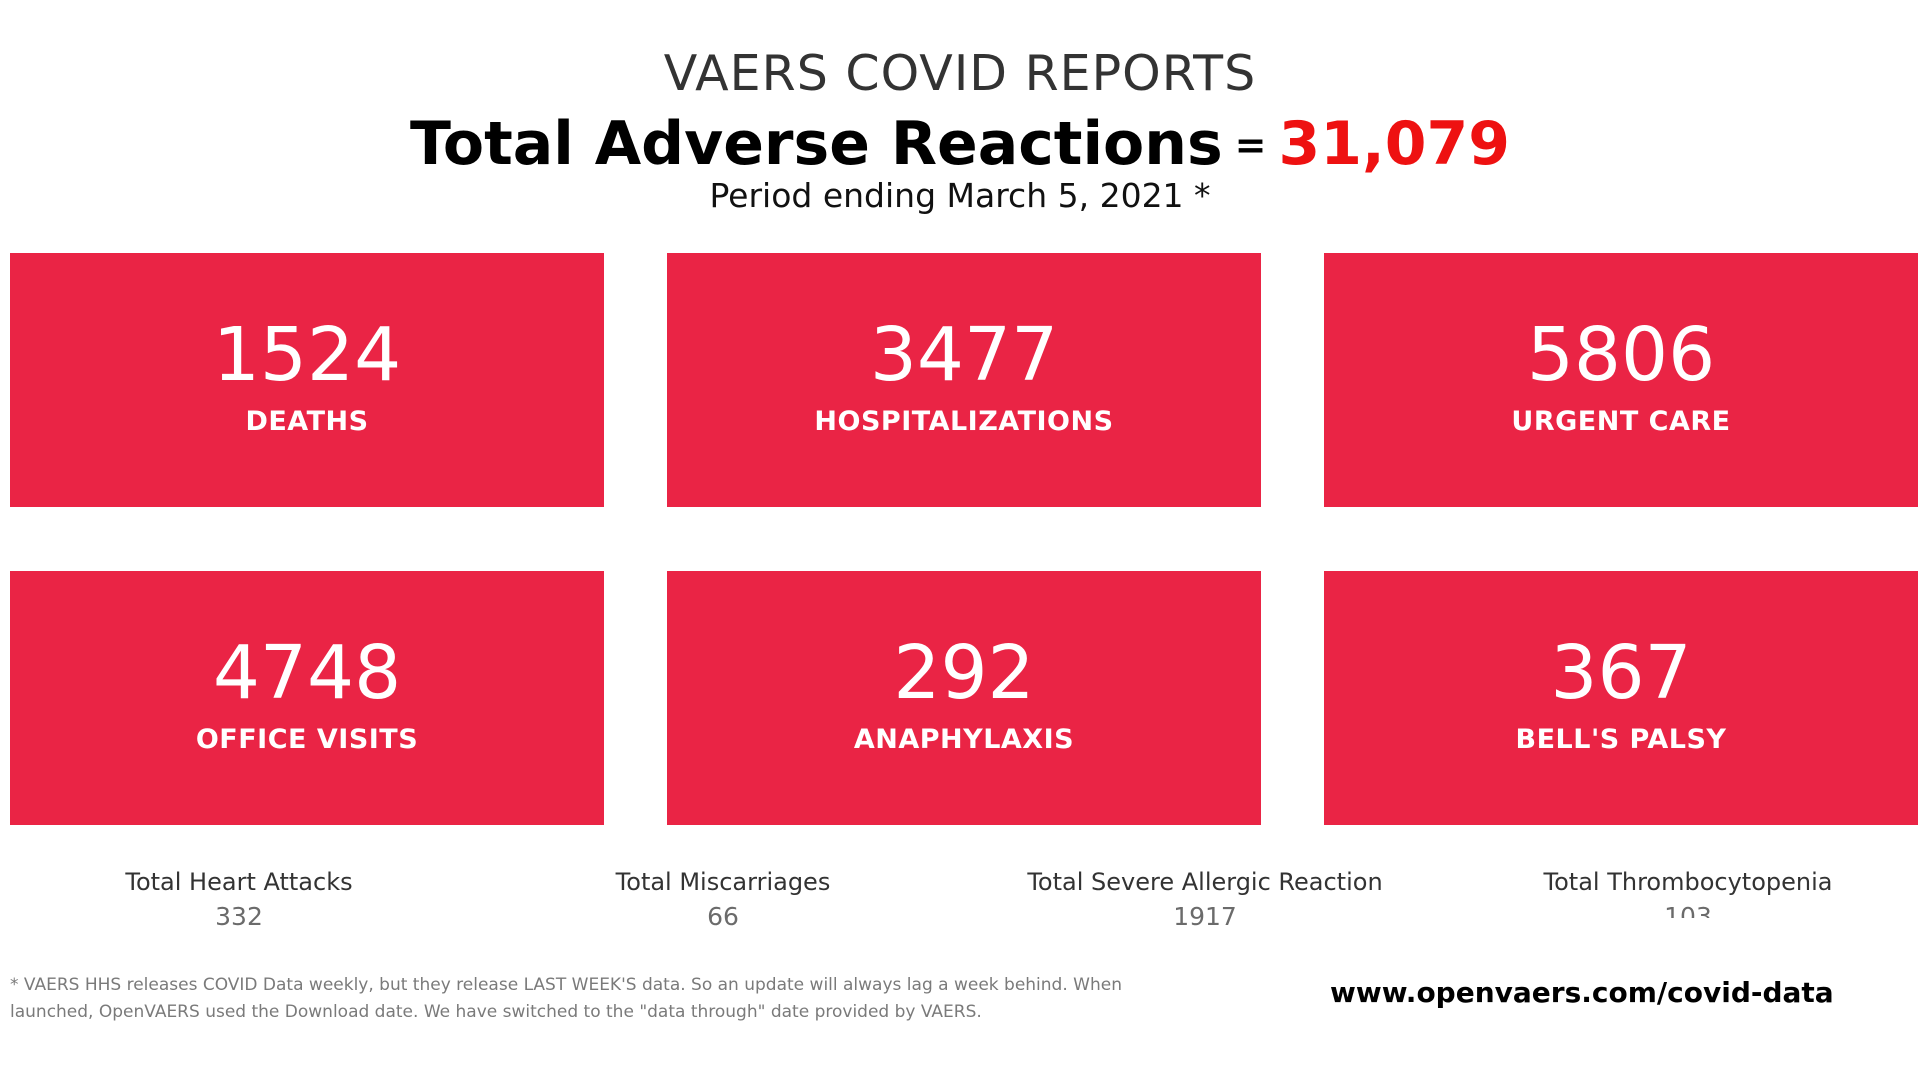  I want to click on stat-label: Total Severe Allergic Reaction, so click(1205, 882).